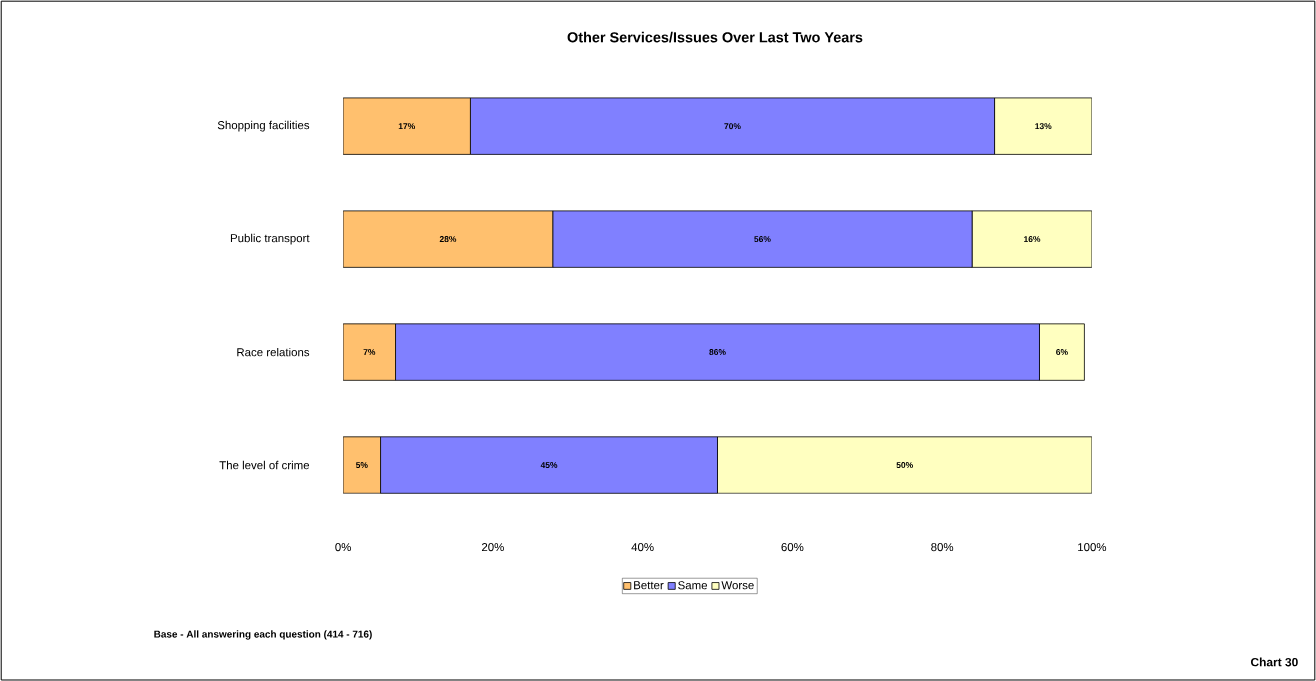 The image size is (1316, 681). I want to click on y-tick-label: Shopping facilities, so click(263, 126).